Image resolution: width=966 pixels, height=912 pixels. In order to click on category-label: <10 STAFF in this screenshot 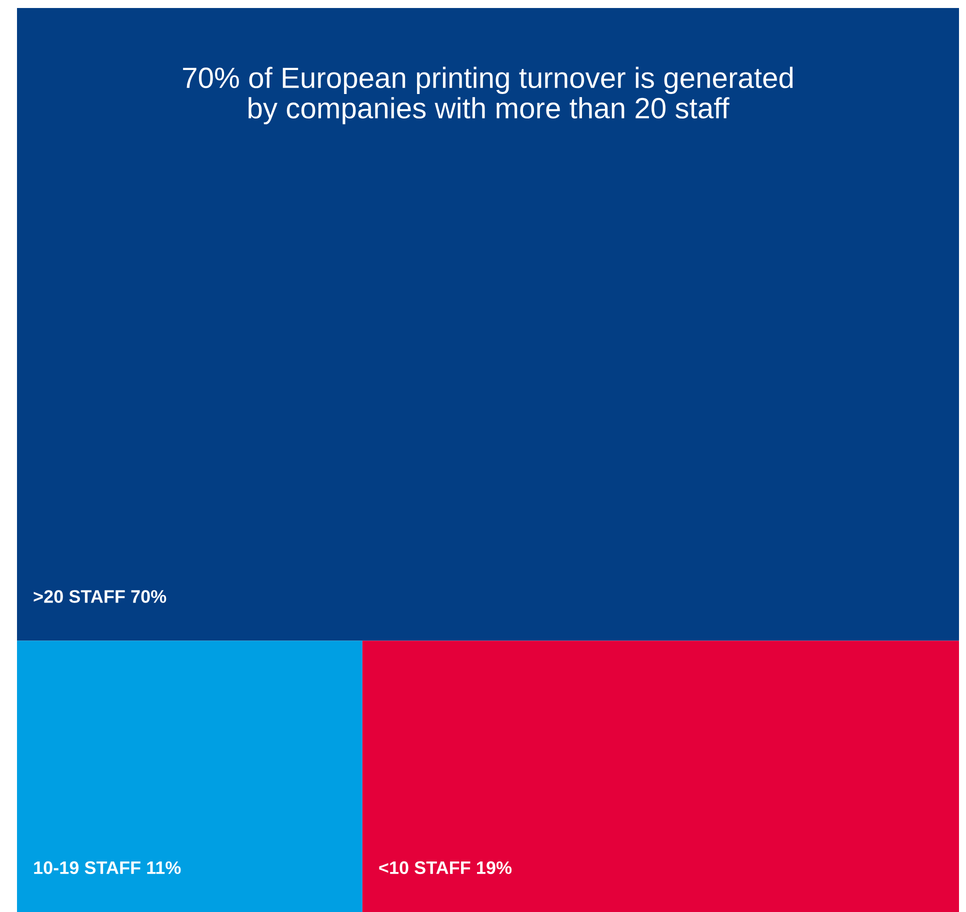, I will do `click(424, 867)`.